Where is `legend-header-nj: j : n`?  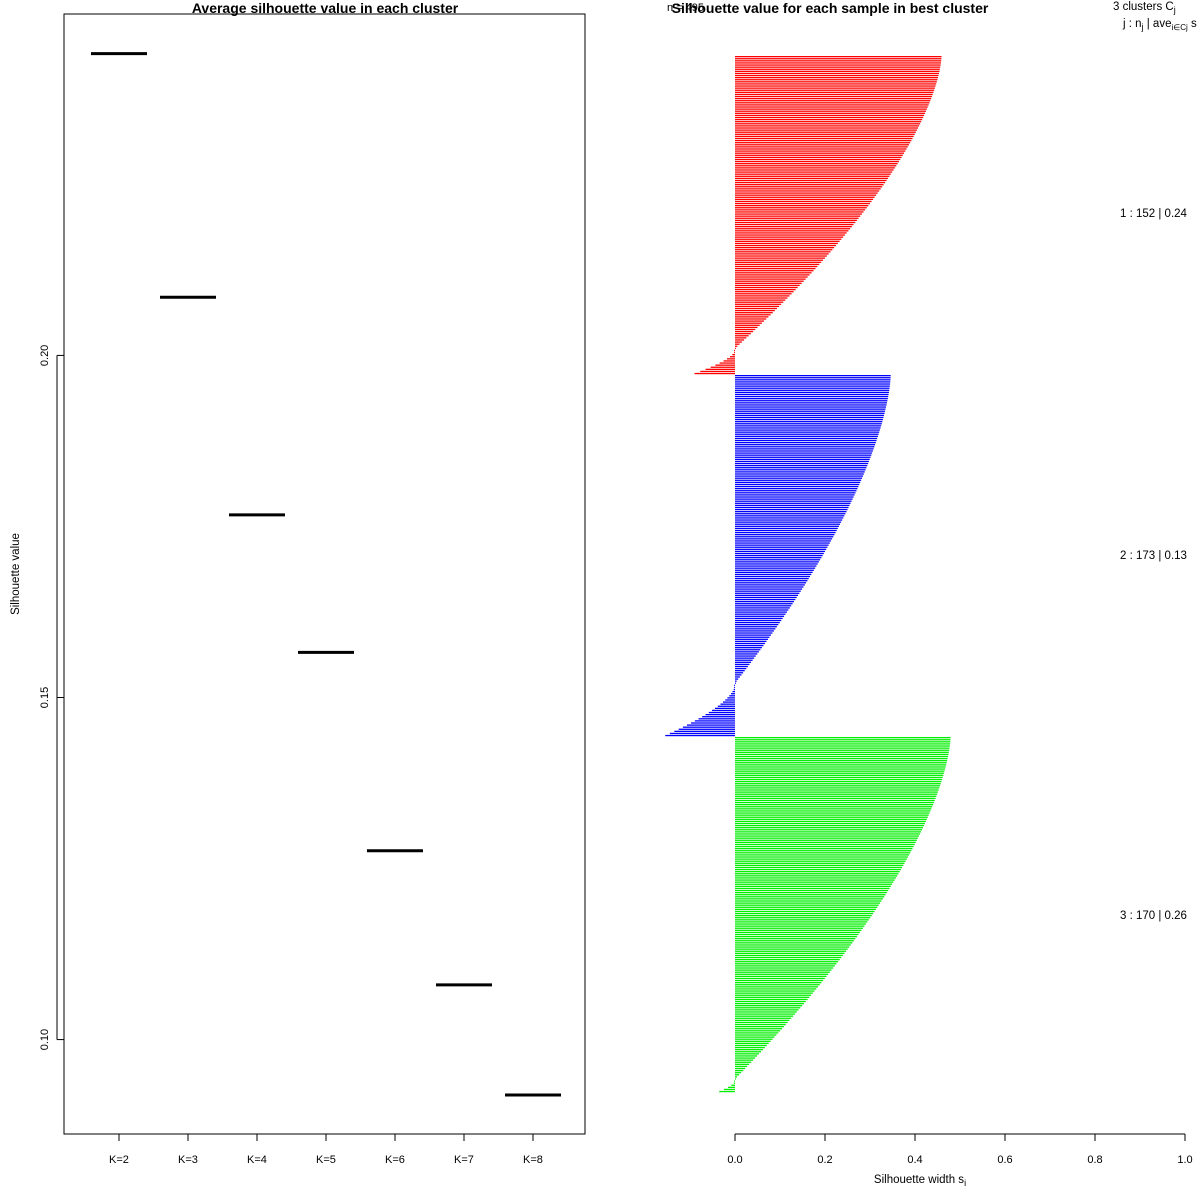 legend-header-nj: j : n is located at coordinates (1132, 24).